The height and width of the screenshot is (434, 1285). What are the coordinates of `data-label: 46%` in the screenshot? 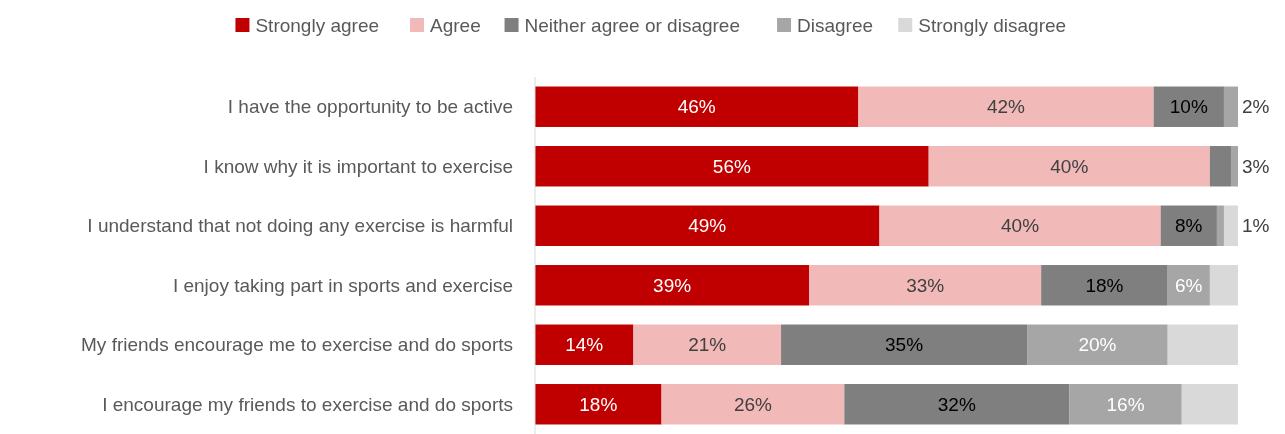 It's located at (696, 107).